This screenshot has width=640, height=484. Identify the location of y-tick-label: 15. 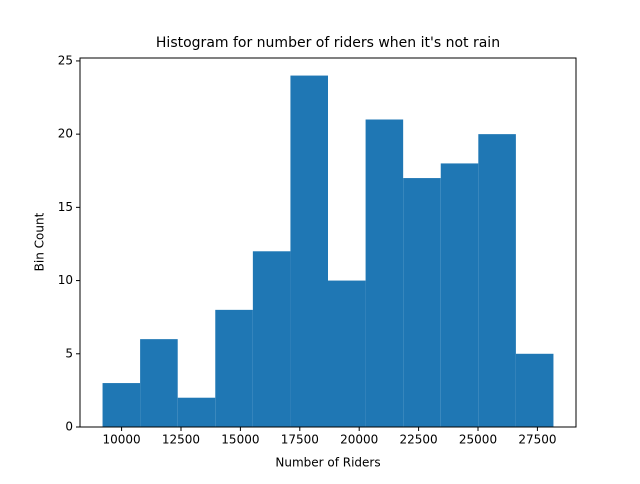
(65, 207).